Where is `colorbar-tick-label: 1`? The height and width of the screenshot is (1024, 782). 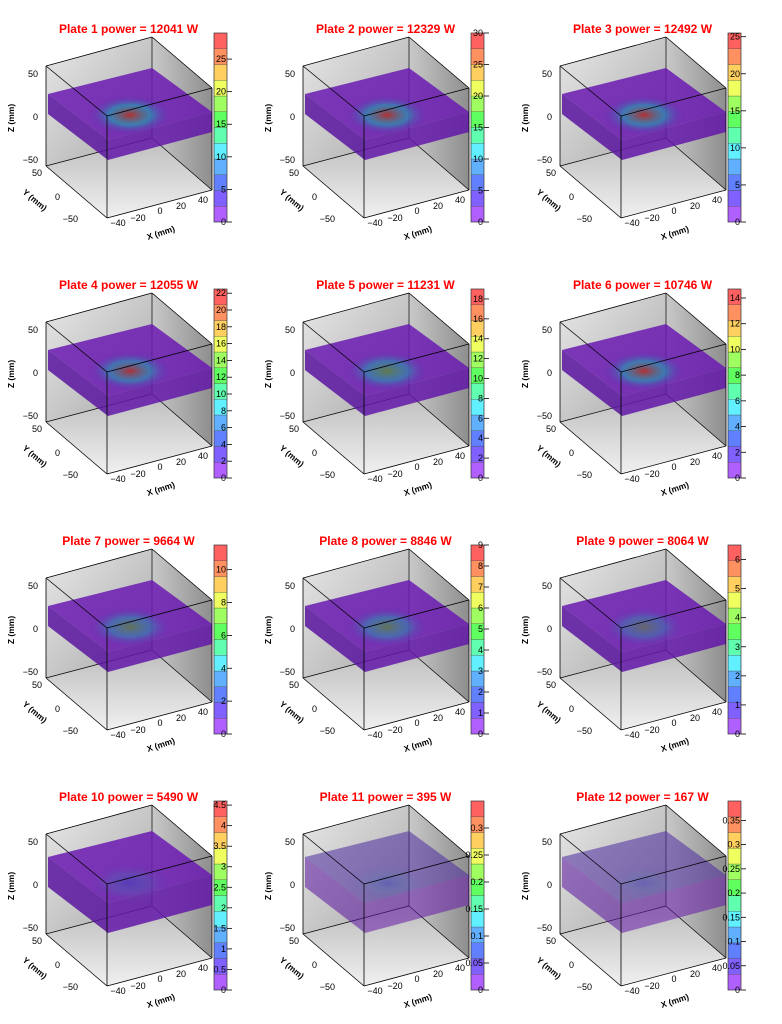 colorbar-tick-label: 1 is located at coordinates (223, 949).